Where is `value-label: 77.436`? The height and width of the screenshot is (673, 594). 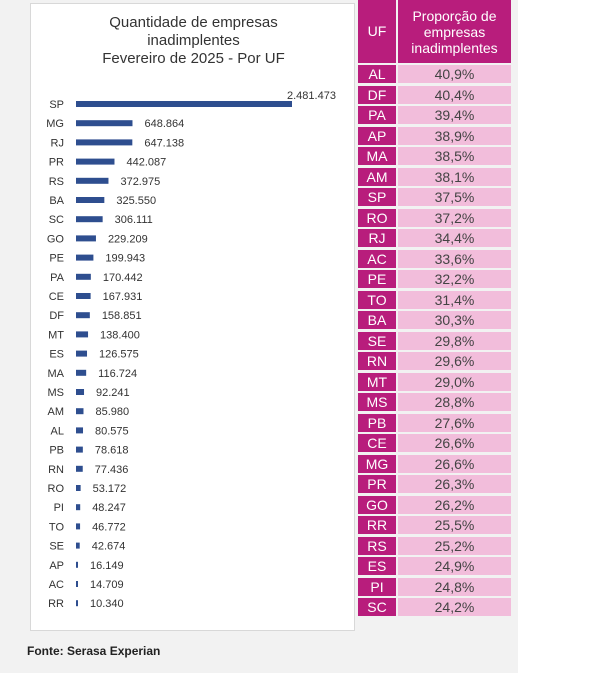
value-label: 77.436 is located at coordinates (112, 470).